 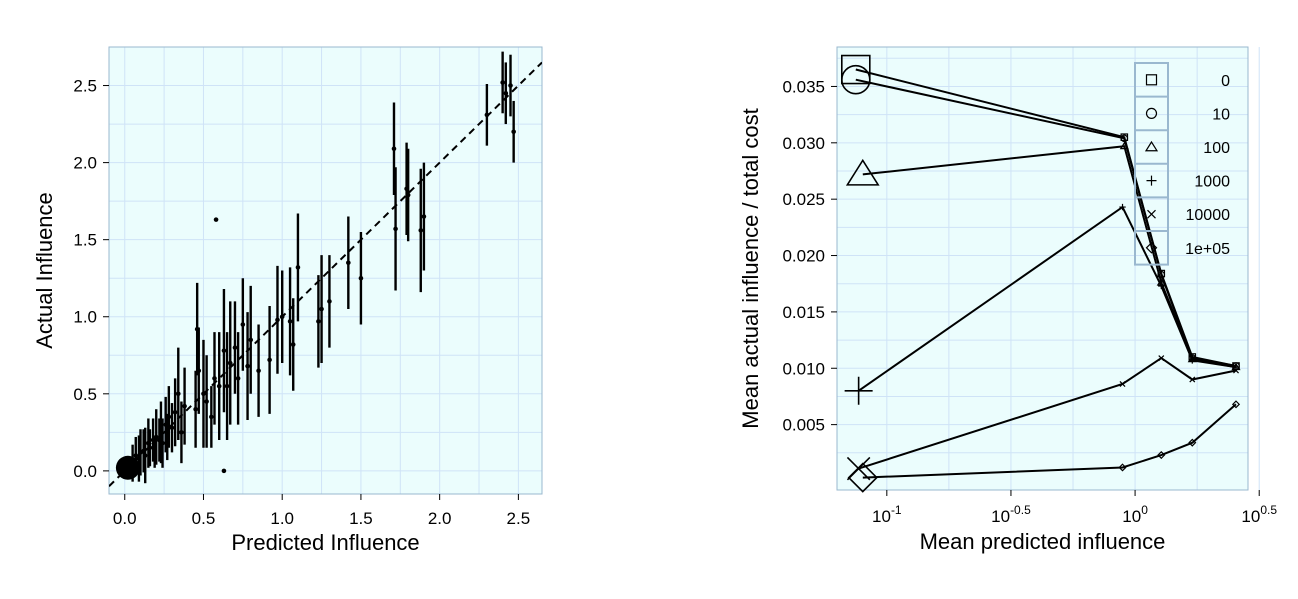 I want to click on x-tick-label: 10-0.5, so click(x=1011, y=514).